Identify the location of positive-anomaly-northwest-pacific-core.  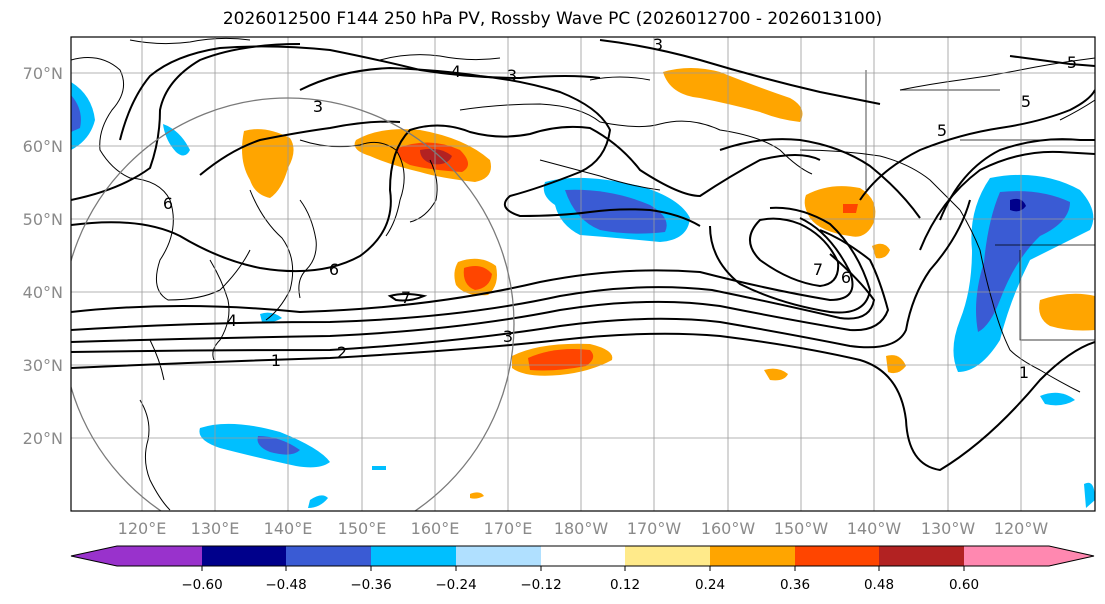
(477, 278).